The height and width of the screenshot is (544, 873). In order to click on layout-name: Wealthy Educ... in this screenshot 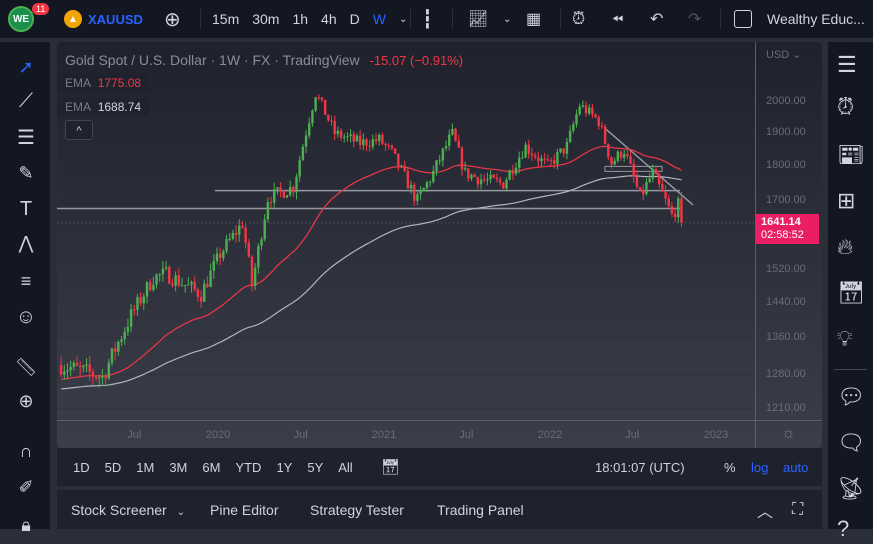, I will do `click(816, 19)`.